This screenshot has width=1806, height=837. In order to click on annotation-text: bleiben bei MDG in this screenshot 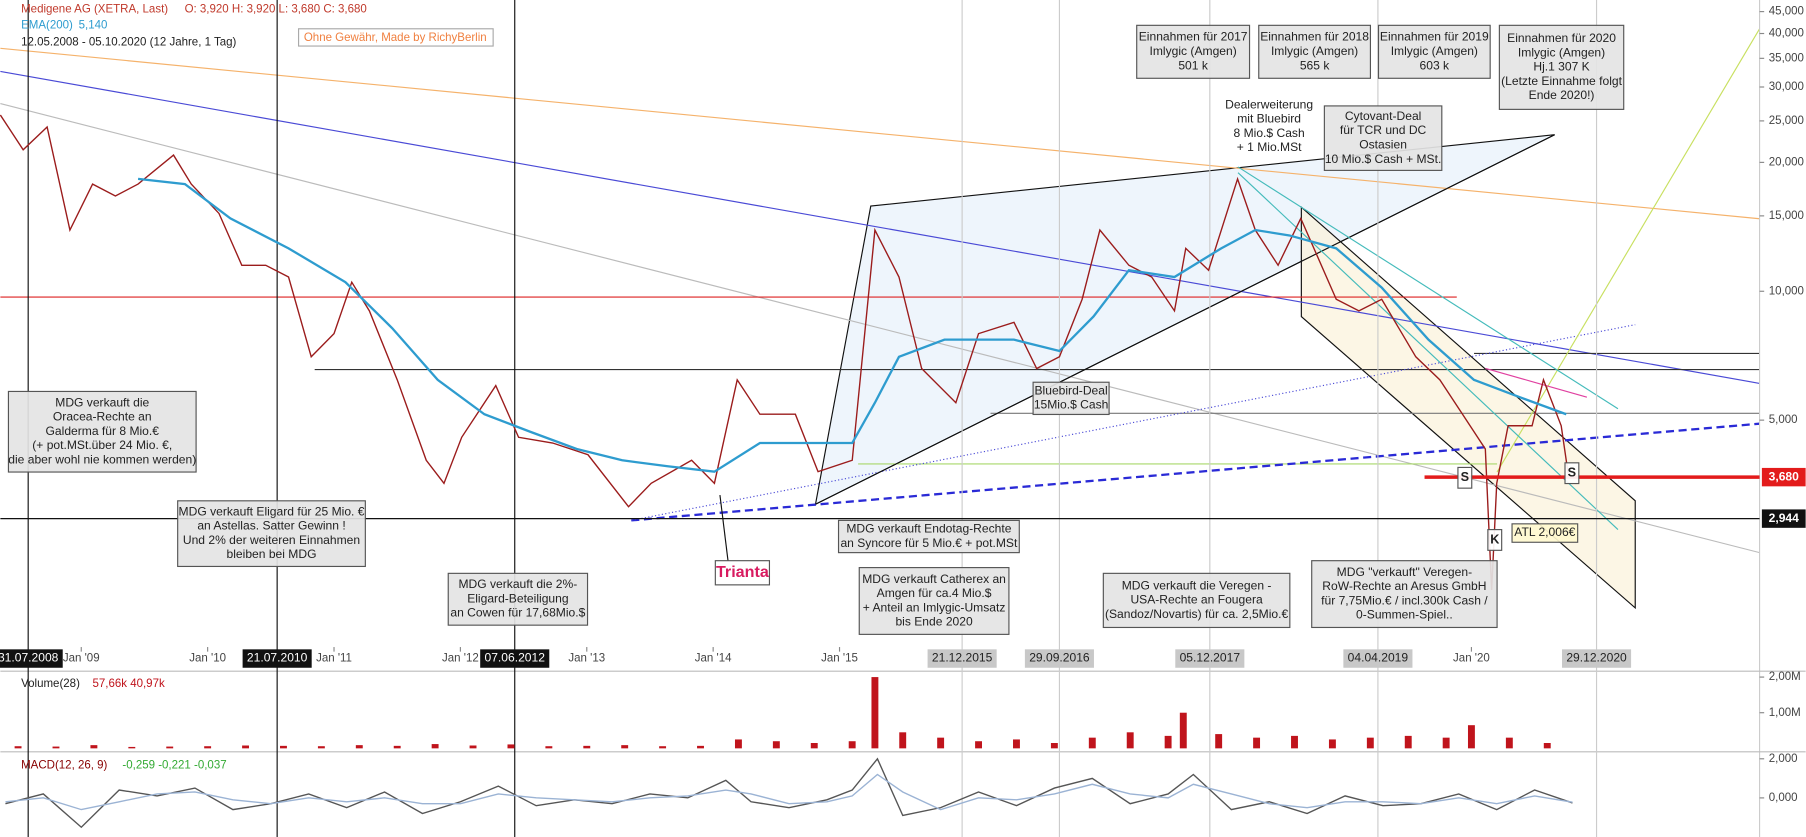, I will do `click(272, 554)`.